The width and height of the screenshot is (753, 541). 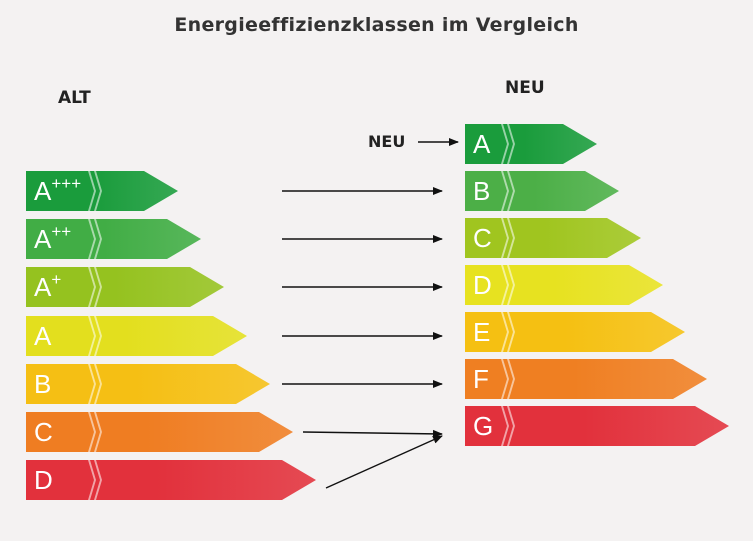 I want to click on old-class-label: D, so click(x=43, y=480).